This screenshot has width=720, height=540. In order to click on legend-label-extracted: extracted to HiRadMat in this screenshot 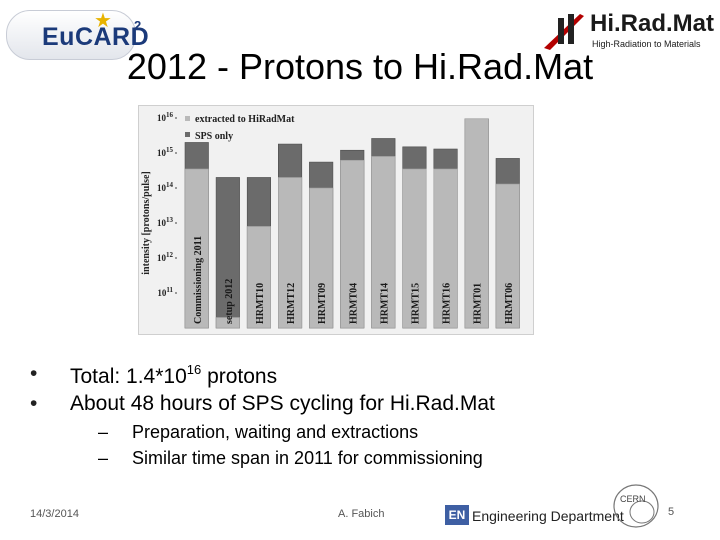, I will do `click(245, 119)`.